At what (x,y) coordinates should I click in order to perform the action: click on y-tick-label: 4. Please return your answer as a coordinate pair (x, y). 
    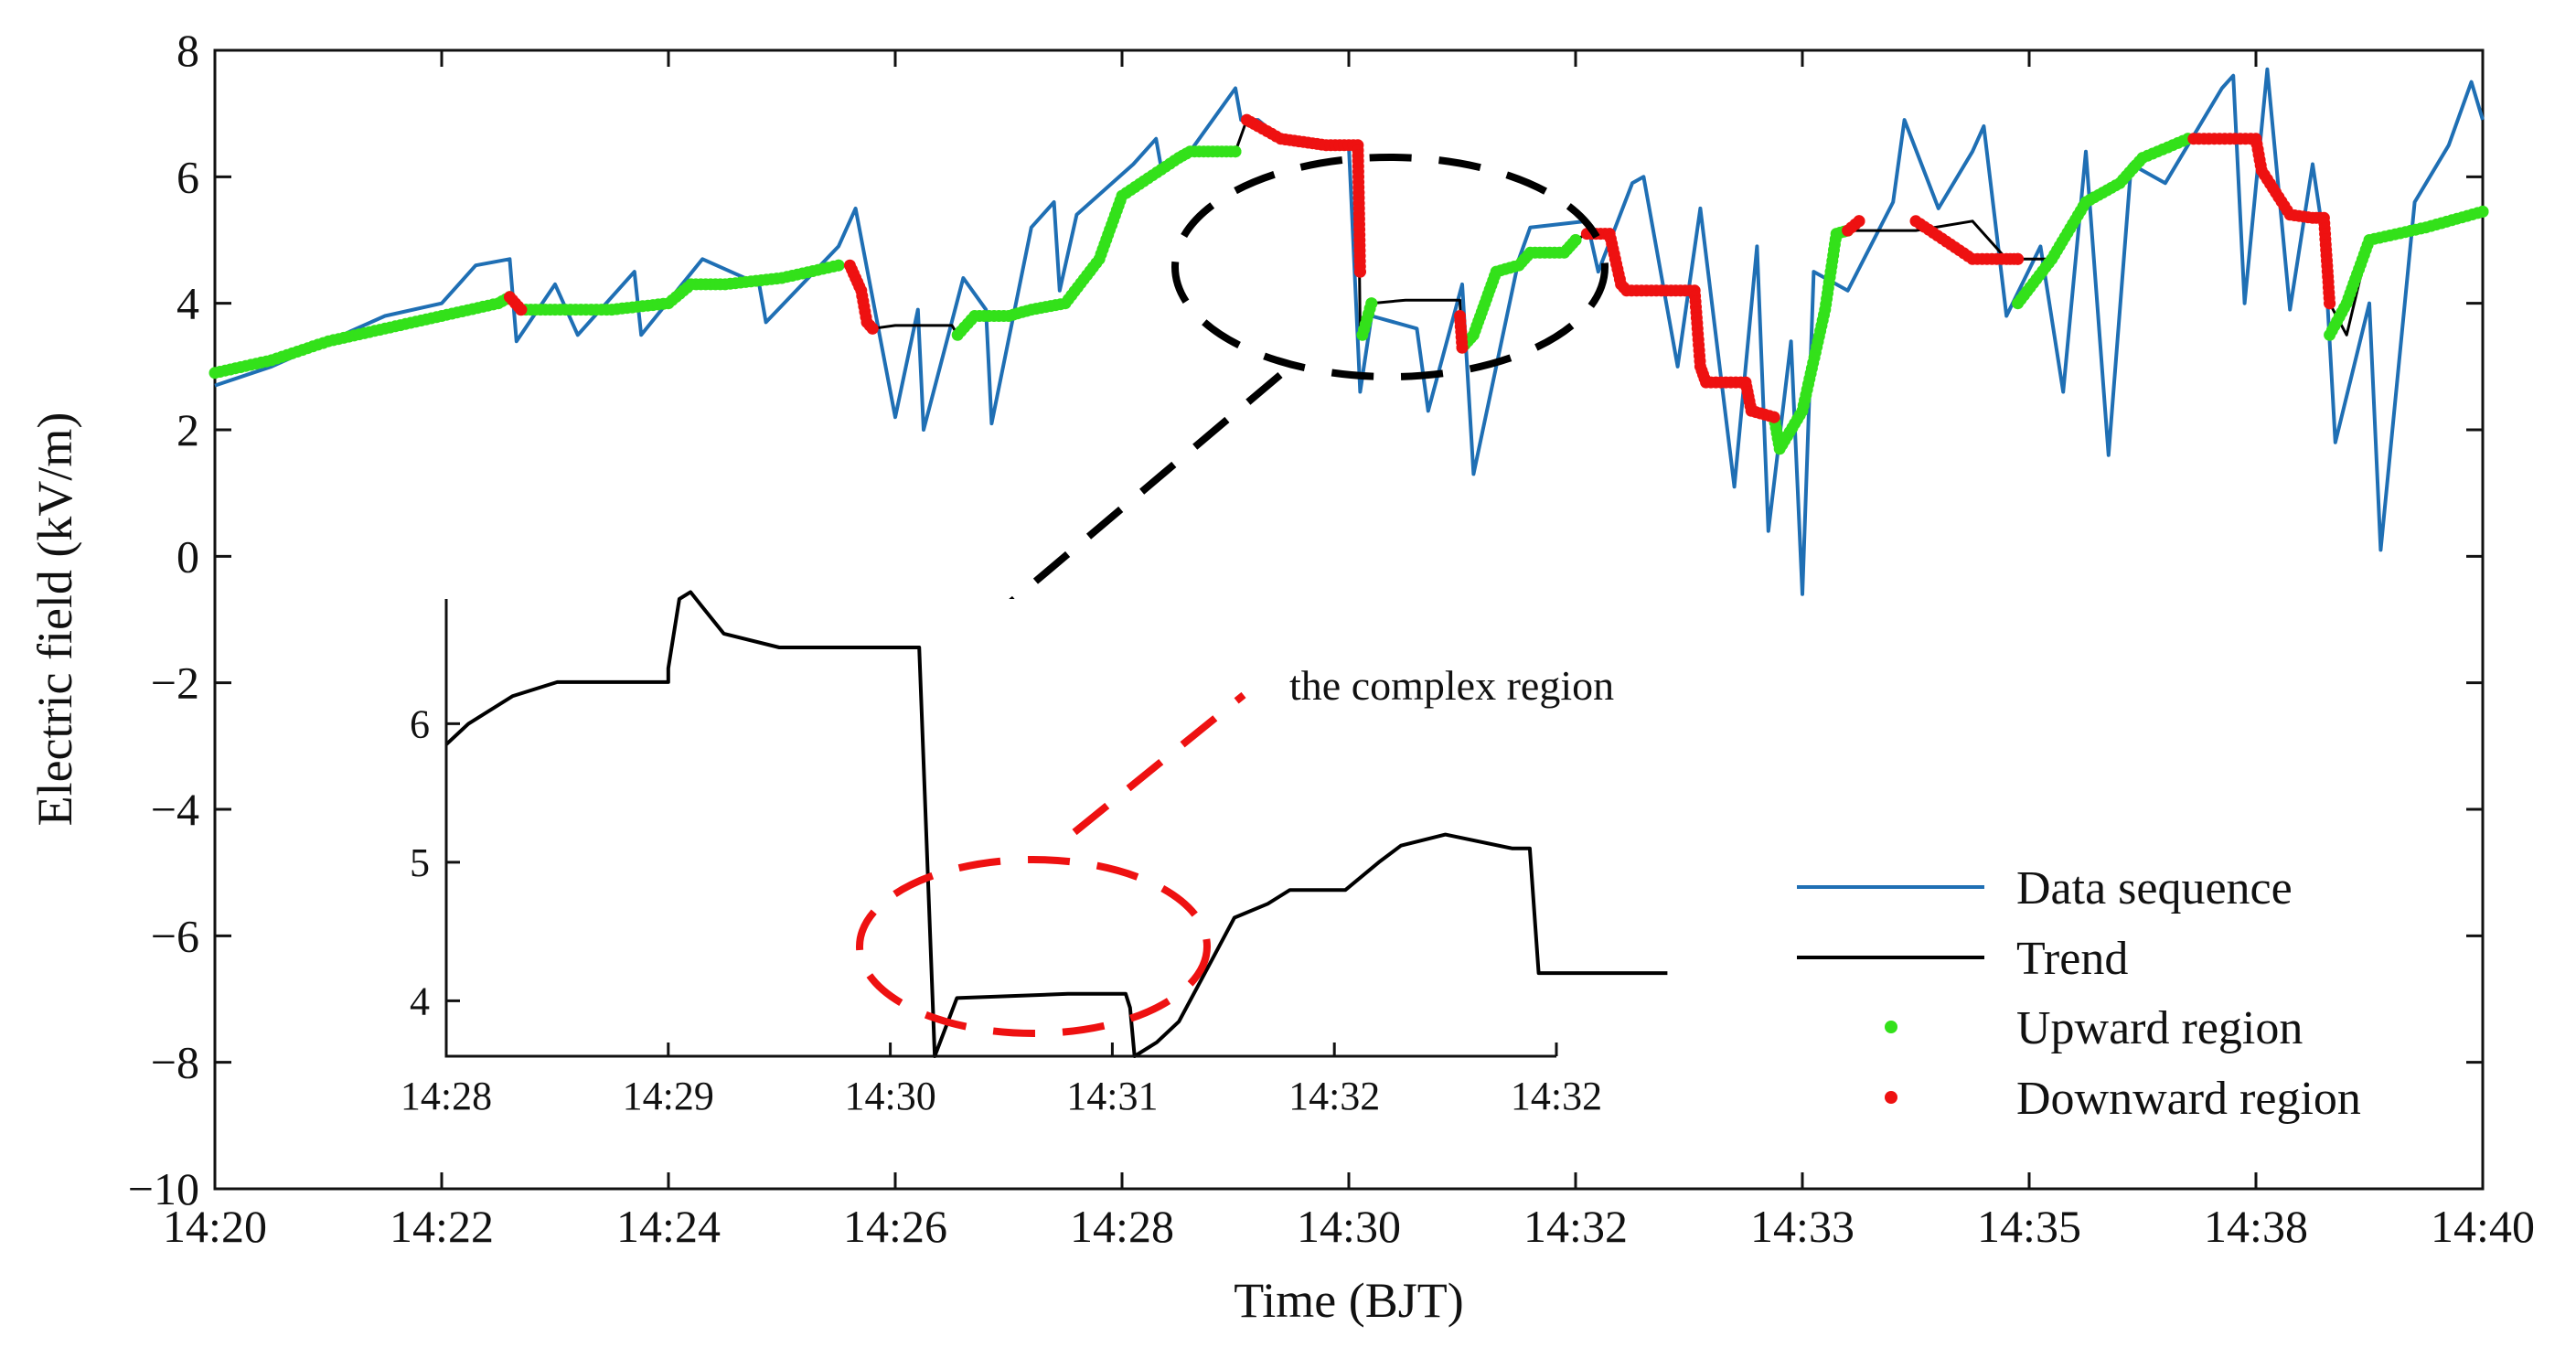
    Looking at the image, I should click on (187, 303).